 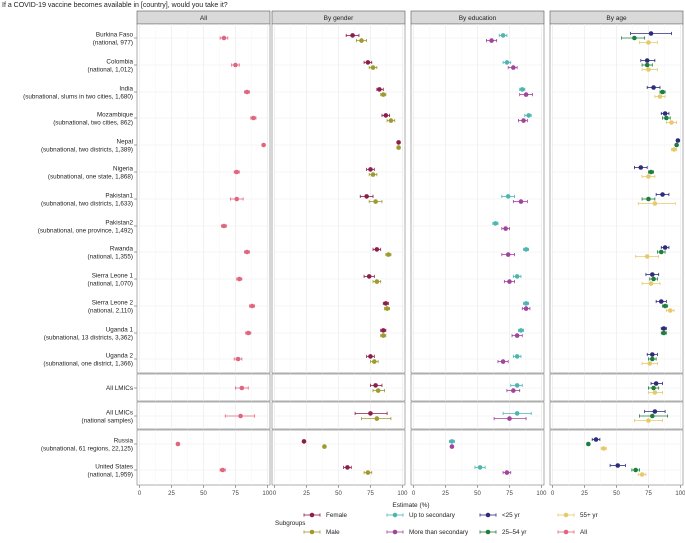 I want to click on row-label-name: Uganda 1, so click(x=120, y=330).